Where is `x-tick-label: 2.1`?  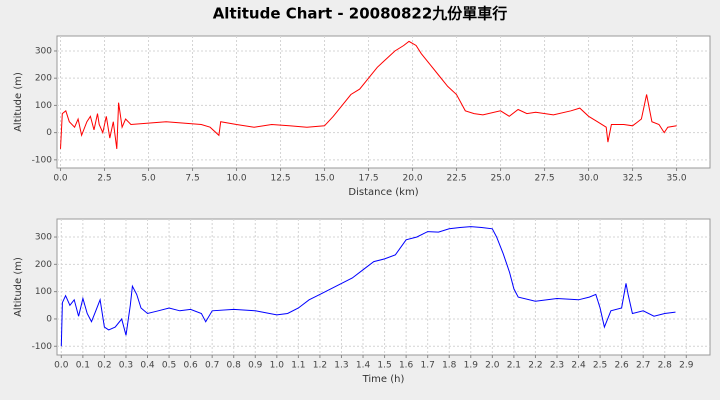 x-tick-label: 2.1 is located at coordinates (514, 366).